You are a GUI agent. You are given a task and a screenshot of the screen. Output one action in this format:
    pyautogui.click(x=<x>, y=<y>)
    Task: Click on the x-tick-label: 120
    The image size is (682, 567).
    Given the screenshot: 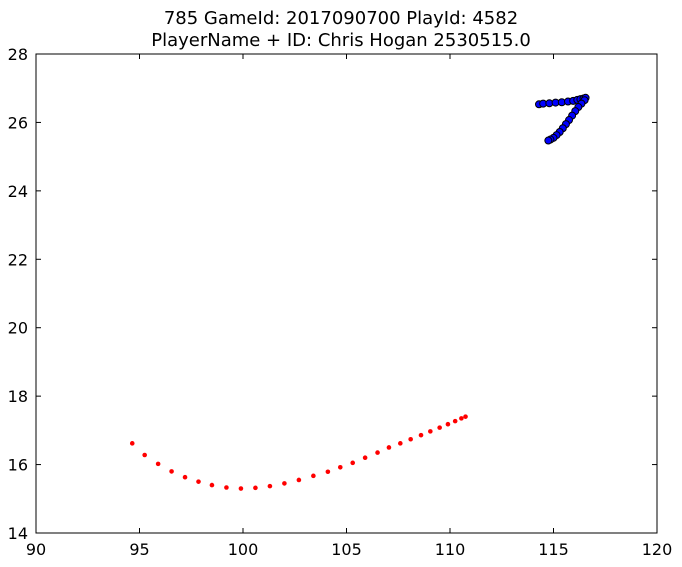 What is the action you would take?
    pyautogui.click(x=657, y=549)
    